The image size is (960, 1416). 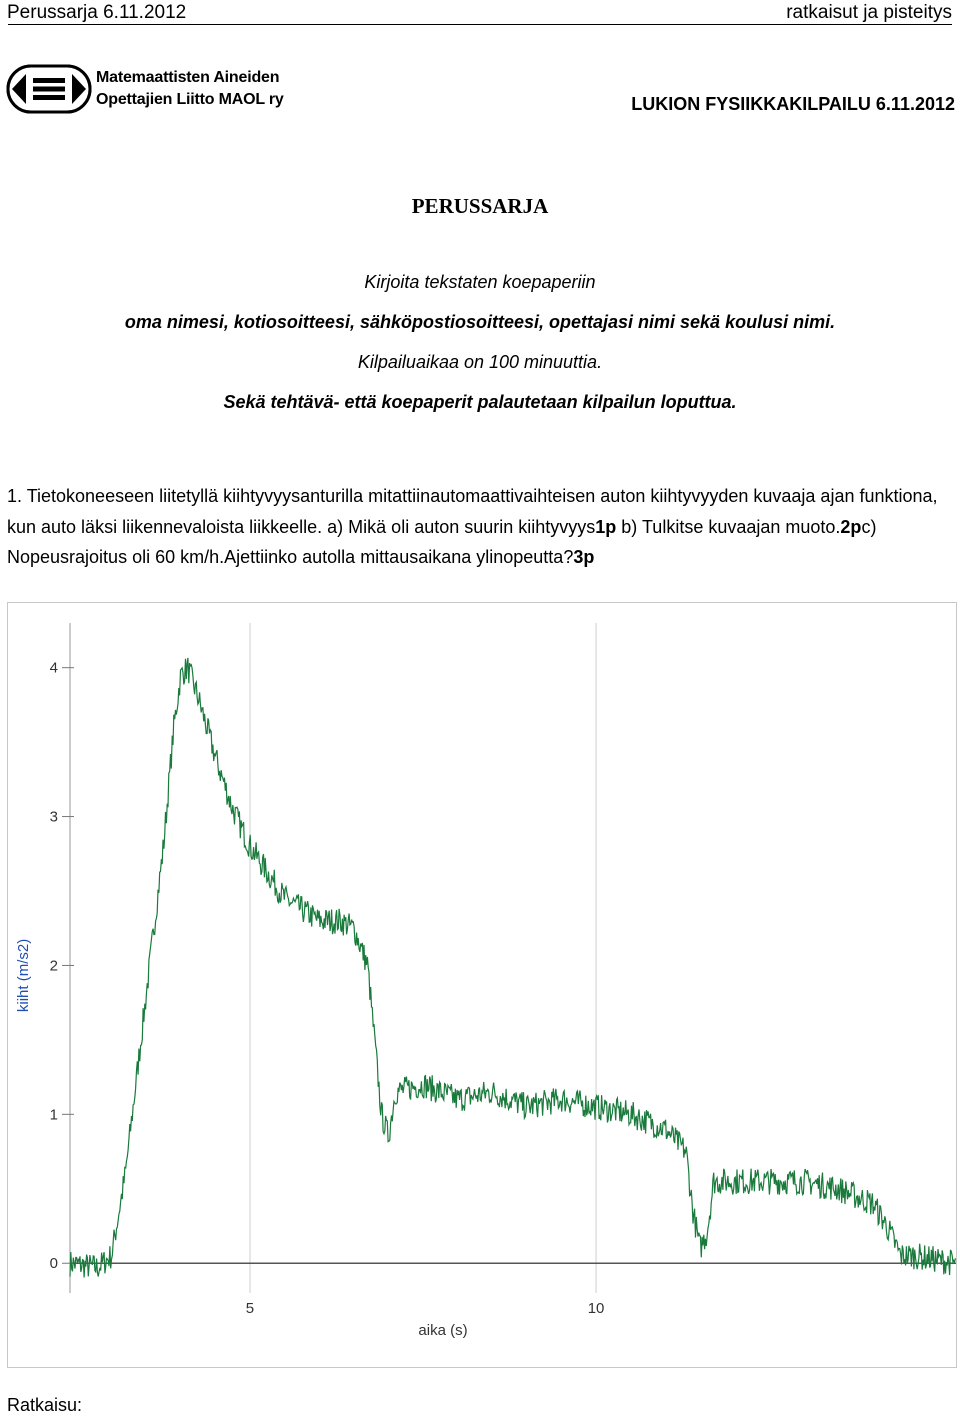 I want to click on chart-x-axis-label: aika (s), so click(x=442, y=1330).